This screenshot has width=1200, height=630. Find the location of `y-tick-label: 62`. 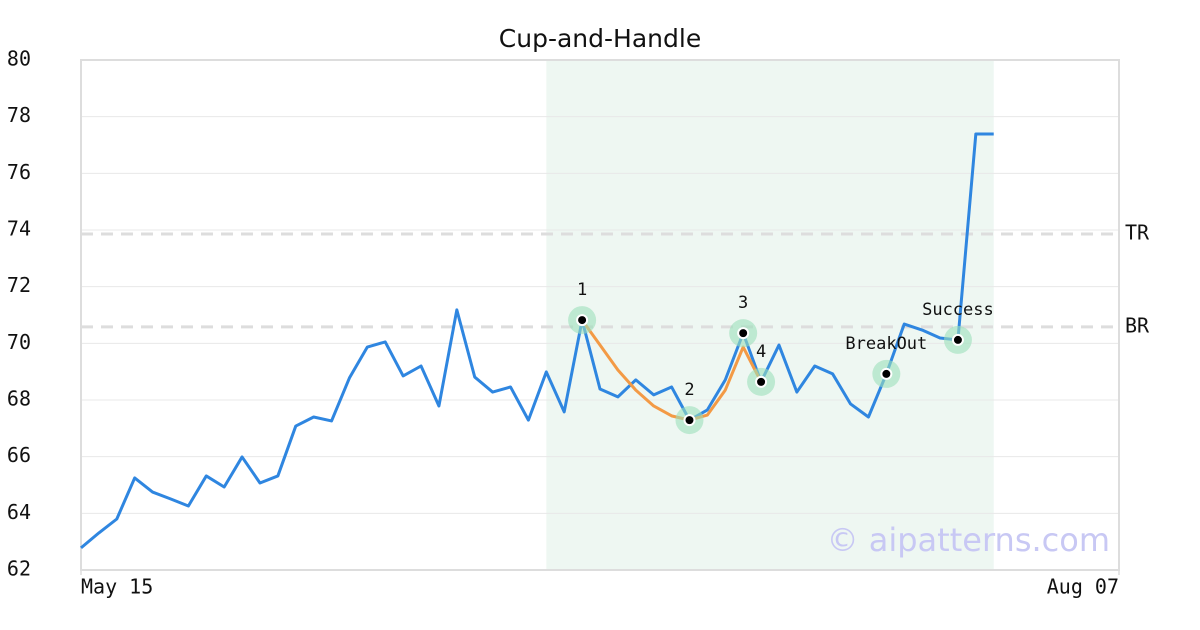

y-tick-label: 62 is located at coordinates (19, 569).